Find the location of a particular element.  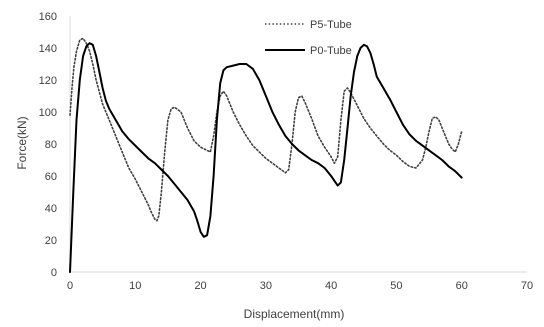

x-tick-label: 50 is located at coordinates (396, 286).